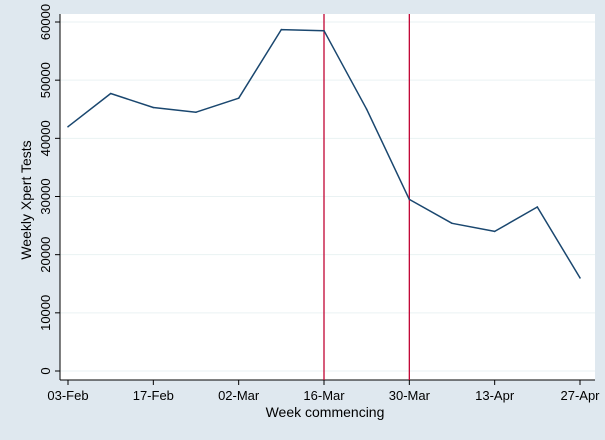 The image size is (605, 440). Describe the element at coordinates (366, 197) in the screenshot. I see `reference-lines` at that location.